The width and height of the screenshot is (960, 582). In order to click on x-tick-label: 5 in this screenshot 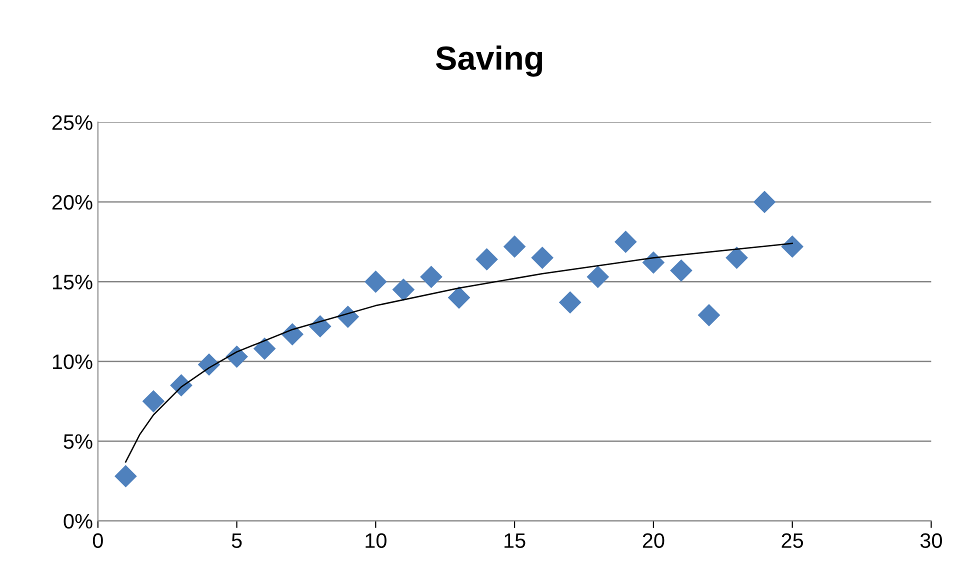, I will do `click(237, 540)`.